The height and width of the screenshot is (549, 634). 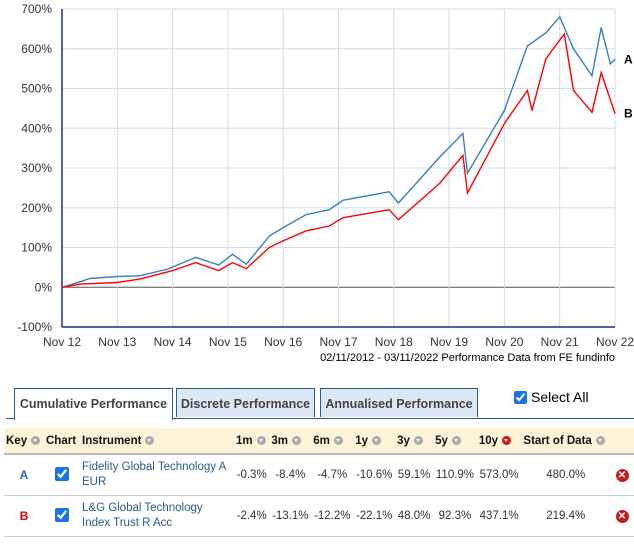 I want to click on row-key: B, so click(x=24, y=516).